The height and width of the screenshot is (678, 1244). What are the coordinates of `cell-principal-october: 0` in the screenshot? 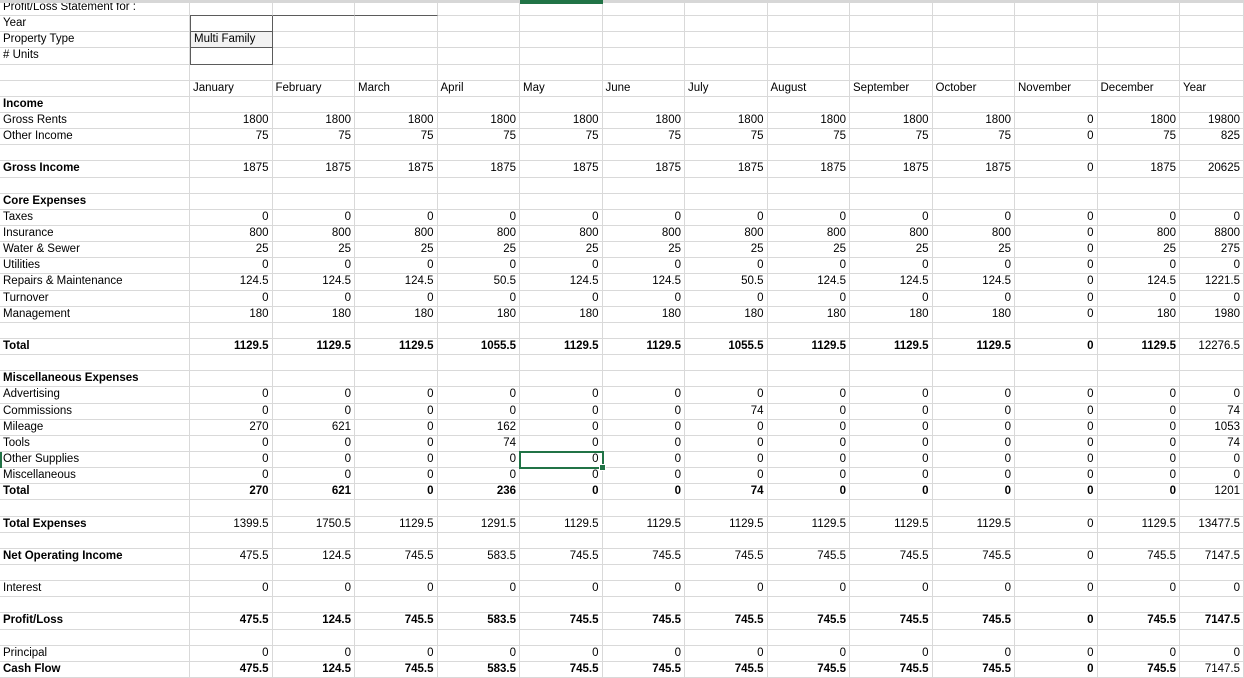 It's located at (973, 653).